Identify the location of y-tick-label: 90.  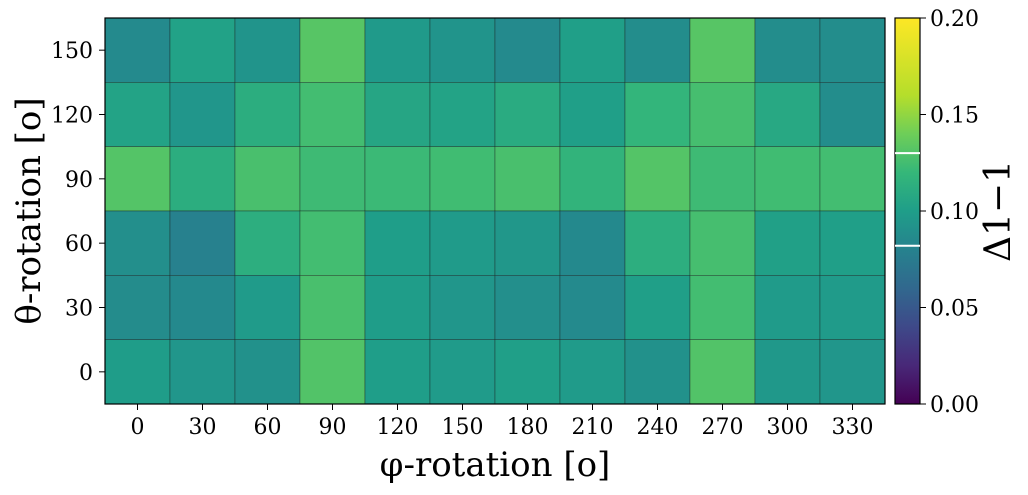
(79, 180).